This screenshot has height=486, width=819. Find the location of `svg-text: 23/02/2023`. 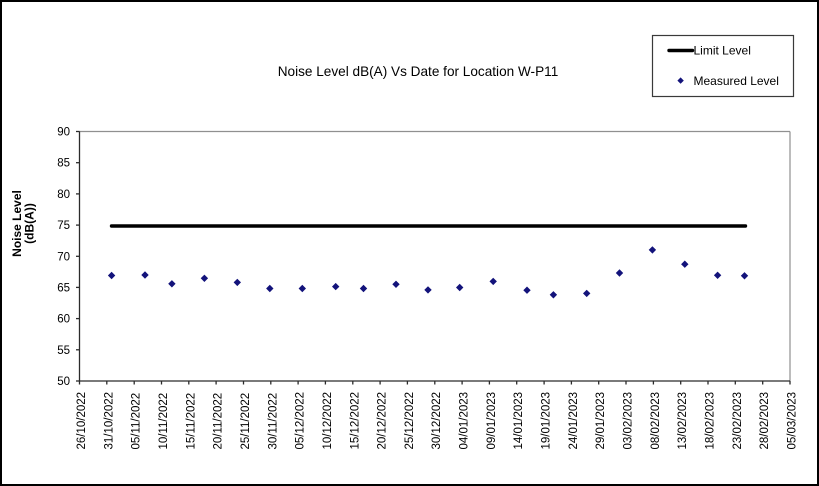

svg-text: 23/02/2023 is located at coordinates (738, 421).